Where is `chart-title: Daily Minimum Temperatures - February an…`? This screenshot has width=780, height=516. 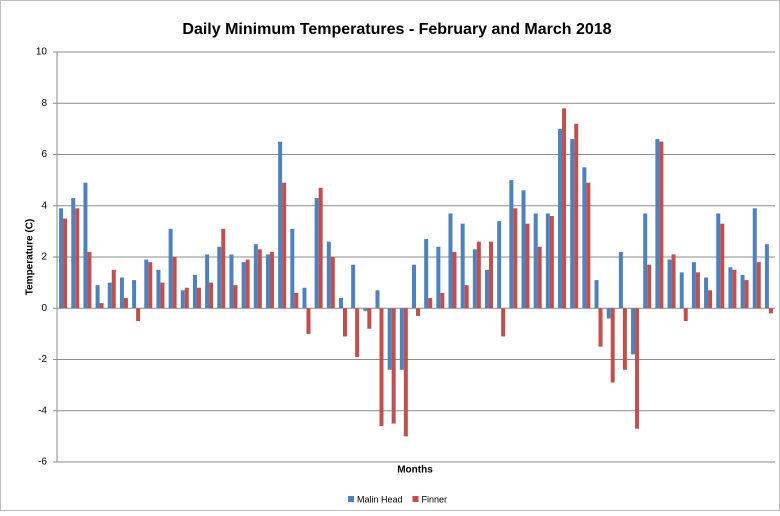
chart-title: Daily Minimum Temperatures - February an… is located at coordinates (396, 29).